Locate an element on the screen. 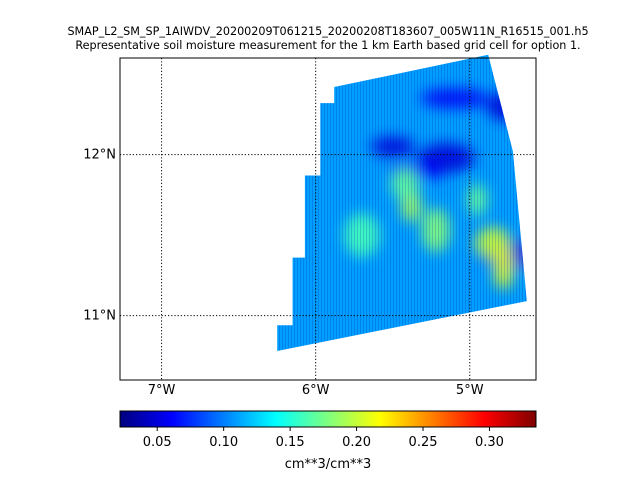 This screenshot has width=640, height=480. colorbar-gradient is located at coordinates (328, 419).